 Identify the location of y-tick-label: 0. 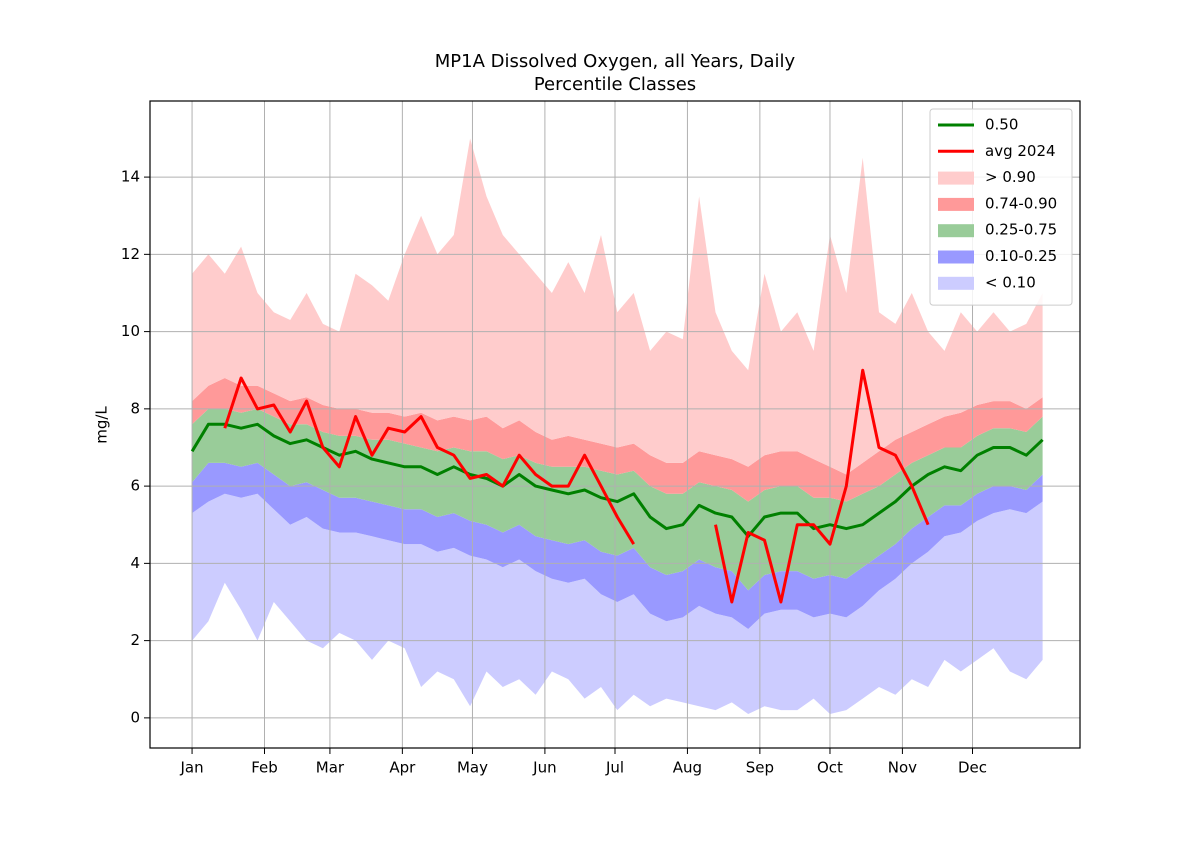
(135, 717).